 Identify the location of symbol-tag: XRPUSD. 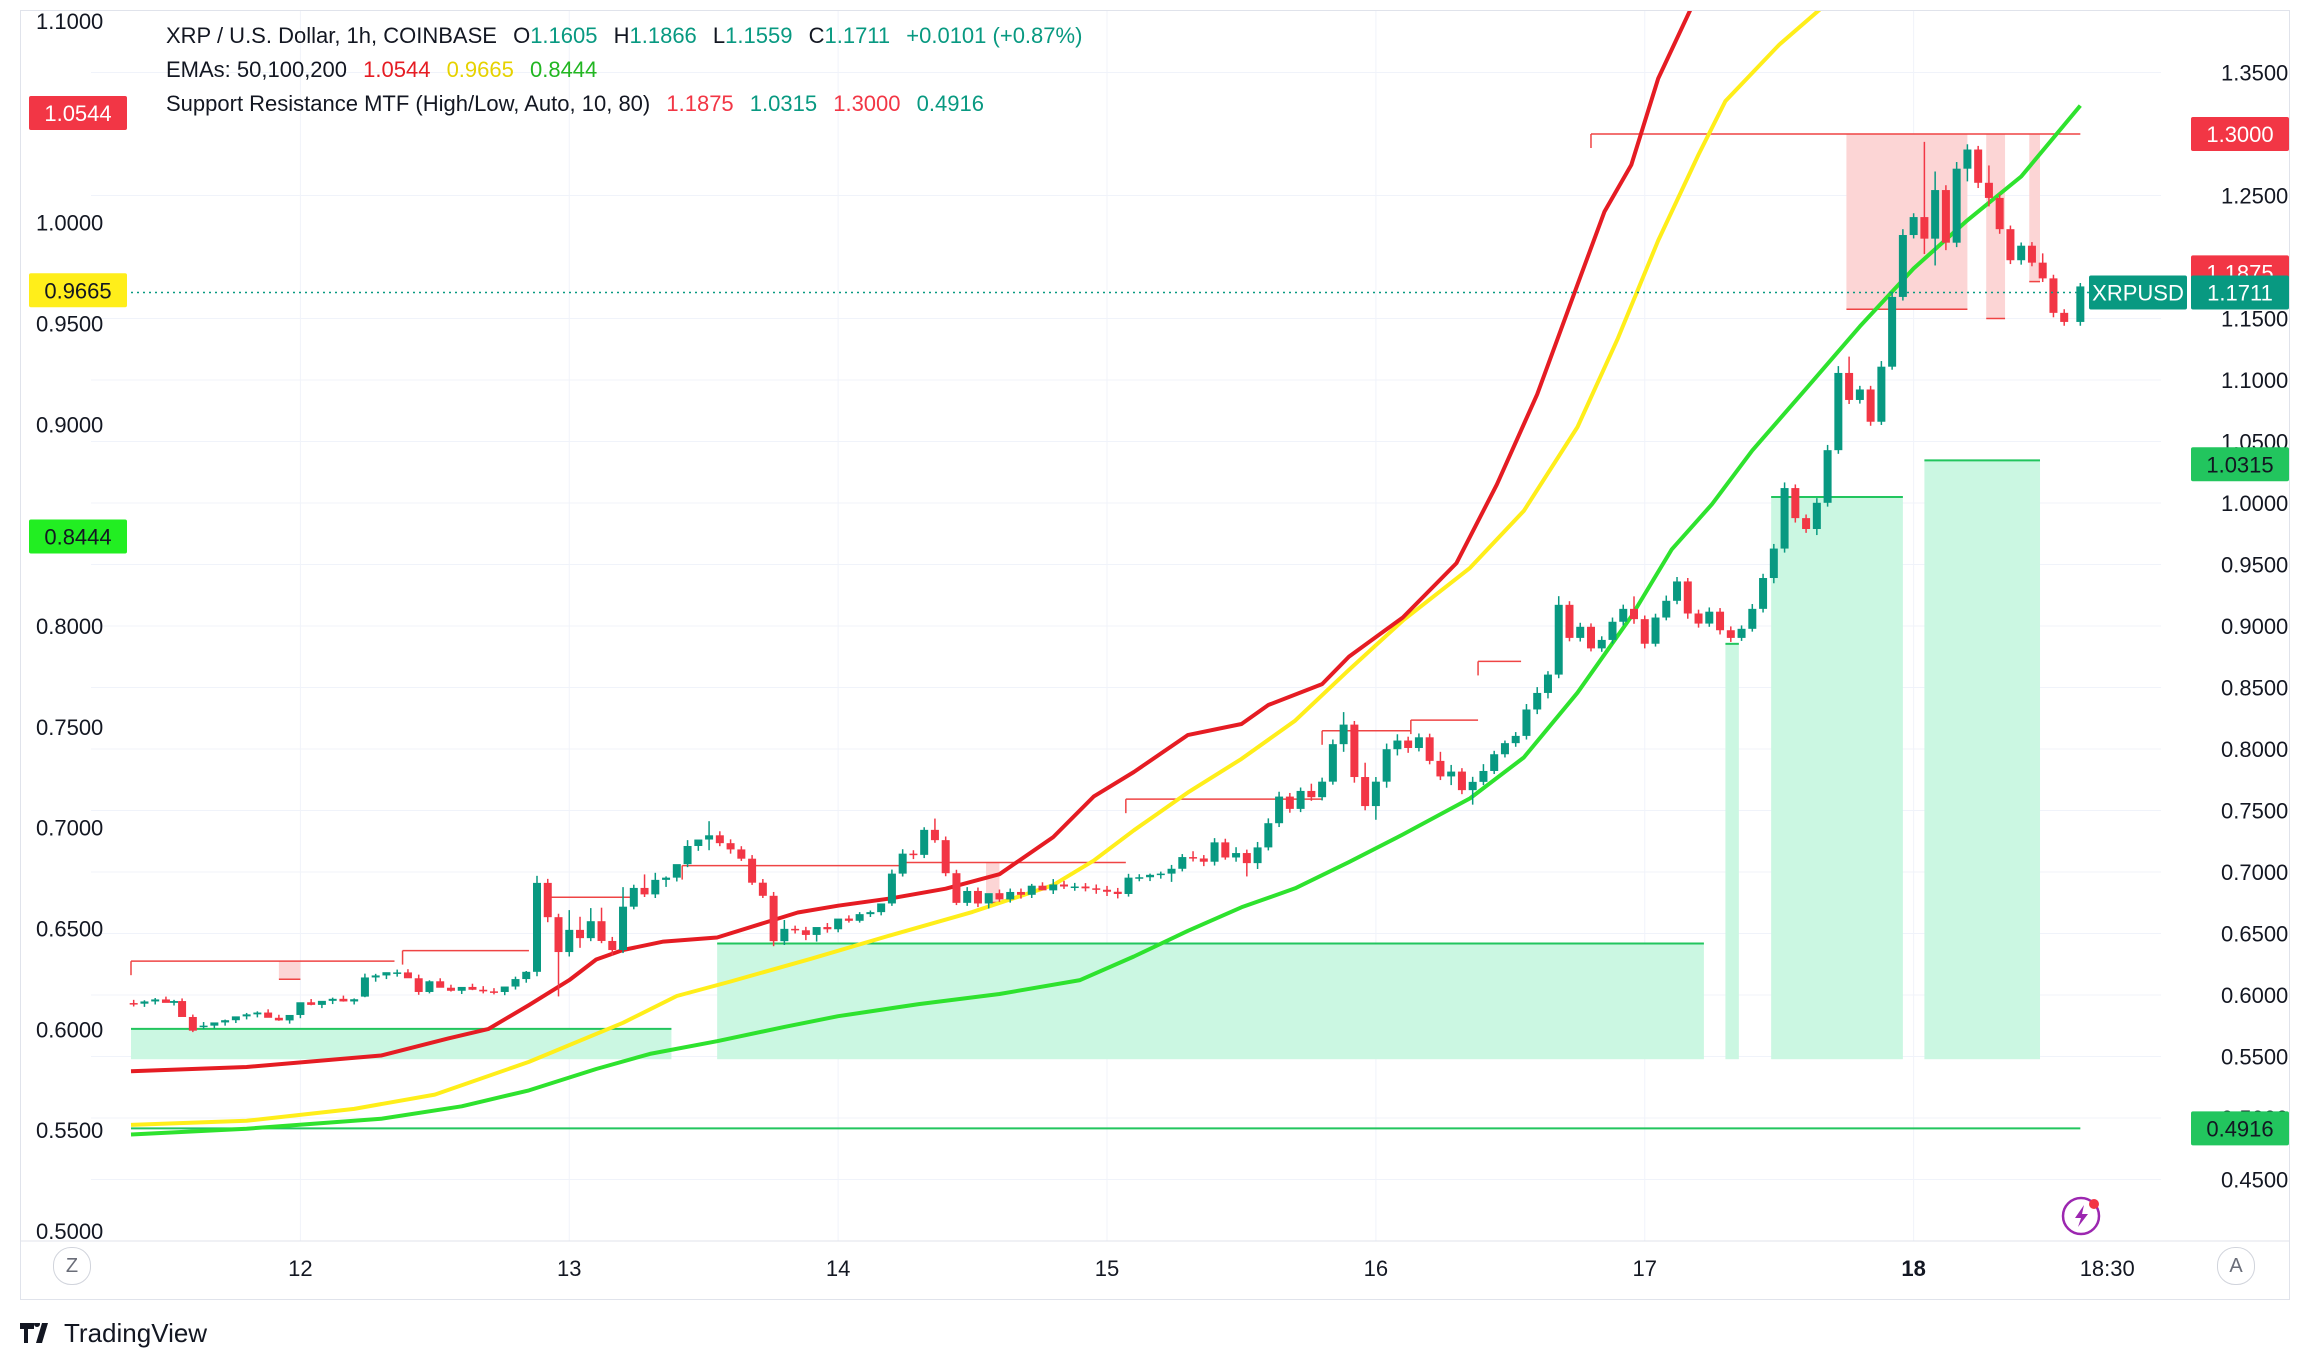
(2138, 293).